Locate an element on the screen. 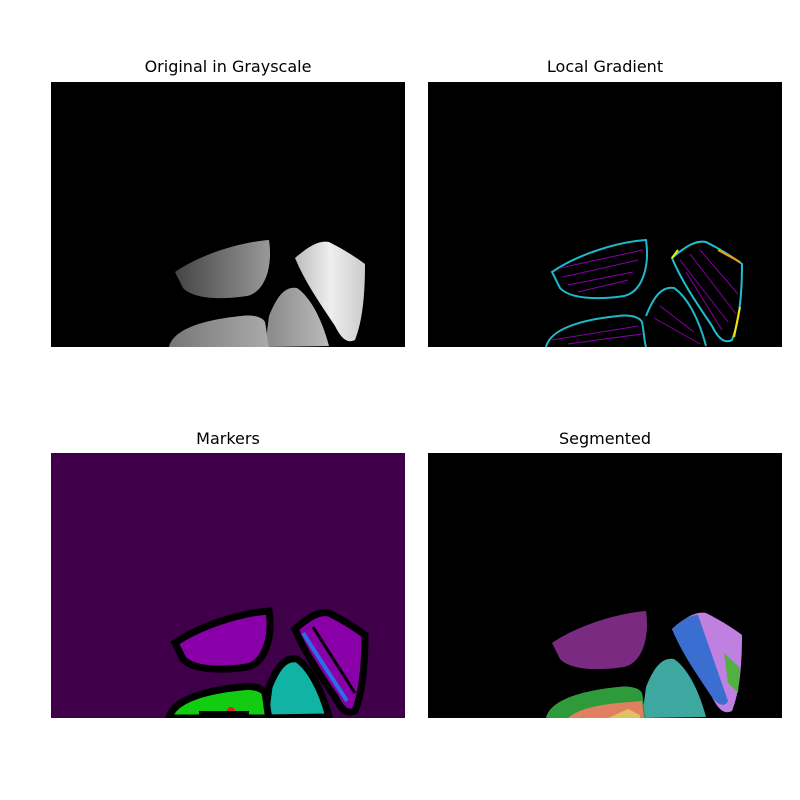 The height and width of the screenshot is (800, 800). panel-markers is located at coordinates (228, 585).